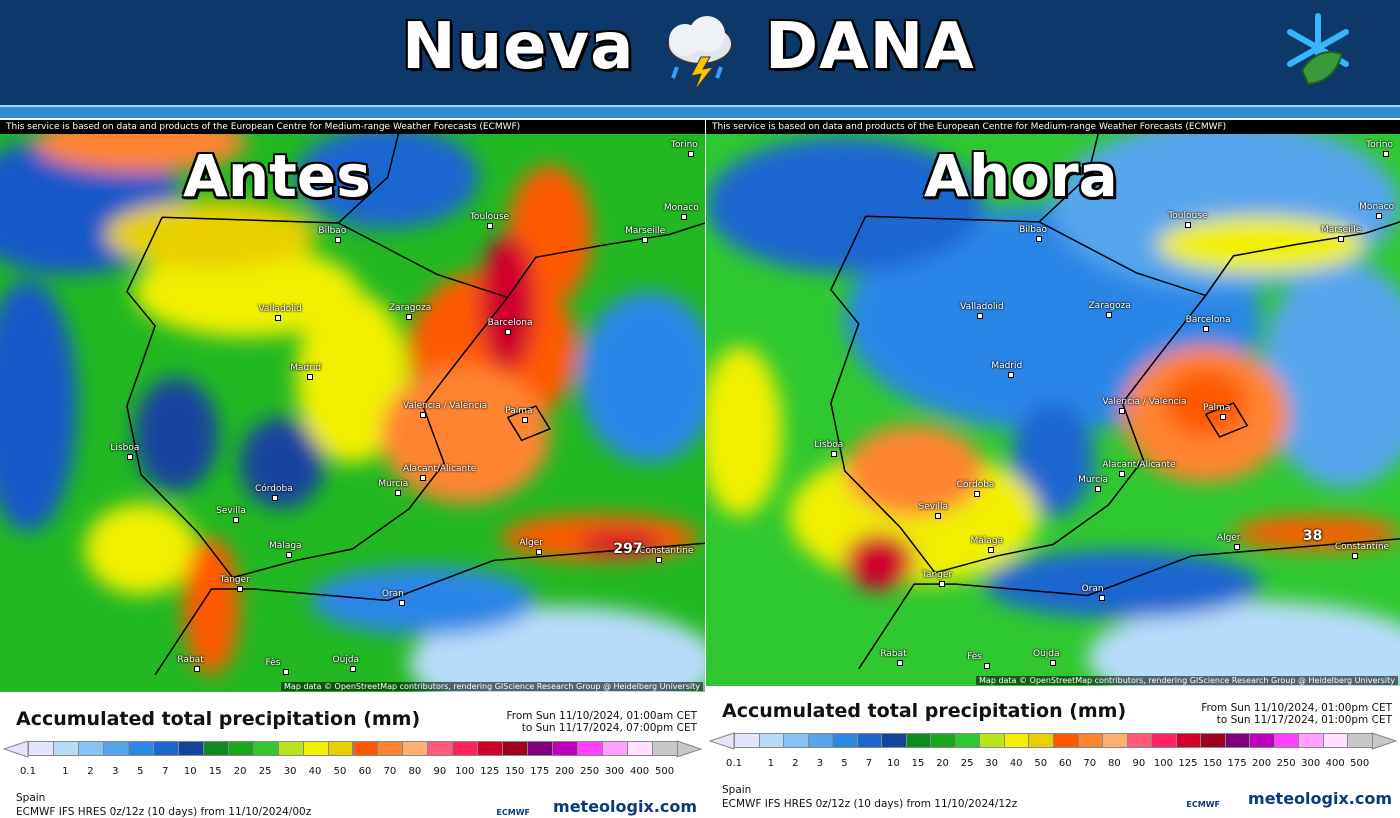 The image size is (1400, 818). I want to click on period-from: From Sun 11/10/2024, 01:00pm CET, so click(1296, 708).